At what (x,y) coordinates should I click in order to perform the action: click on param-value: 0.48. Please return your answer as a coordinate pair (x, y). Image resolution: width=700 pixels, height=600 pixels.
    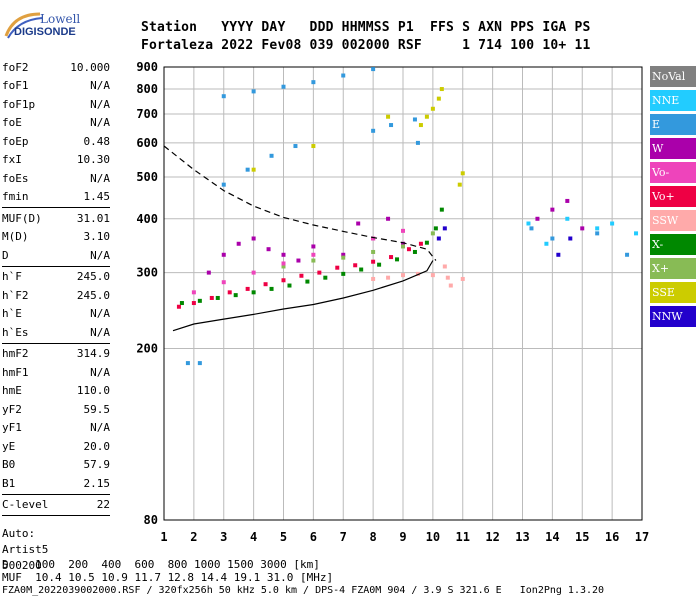
    Looking at the image, I should click on (97, 141).